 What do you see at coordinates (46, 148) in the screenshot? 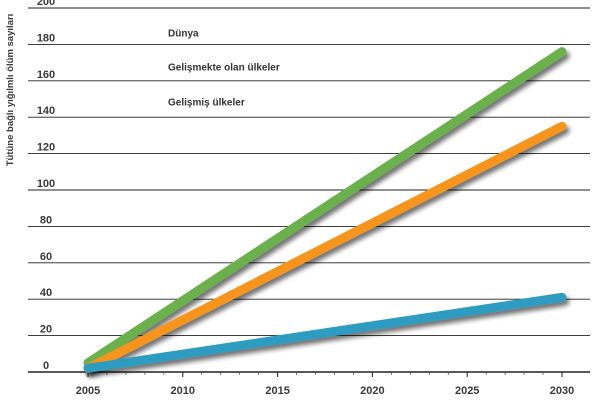
I see `y-tick-label: 120` at bounding box center [46, 148].